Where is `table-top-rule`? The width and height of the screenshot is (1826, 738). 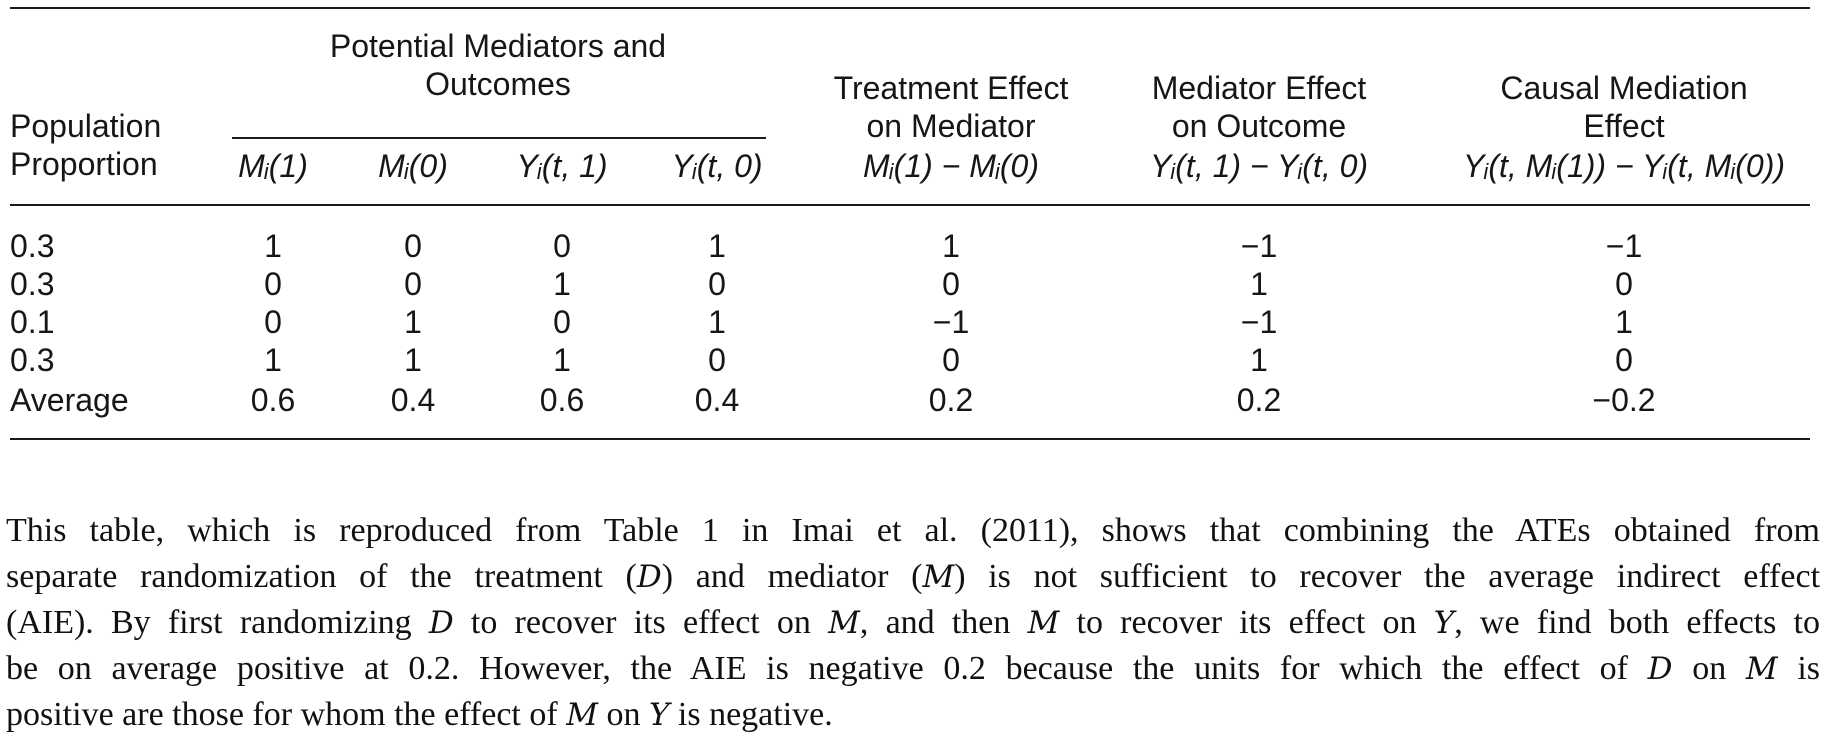 table-top-rule is located at coordinates (910, 8).